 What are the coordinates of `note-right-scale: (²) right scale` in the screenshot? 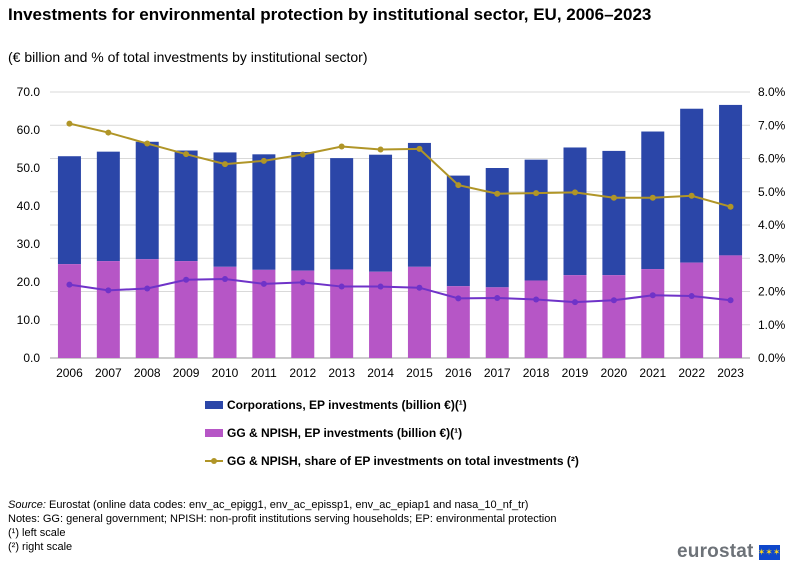 It's located at (40, 547).